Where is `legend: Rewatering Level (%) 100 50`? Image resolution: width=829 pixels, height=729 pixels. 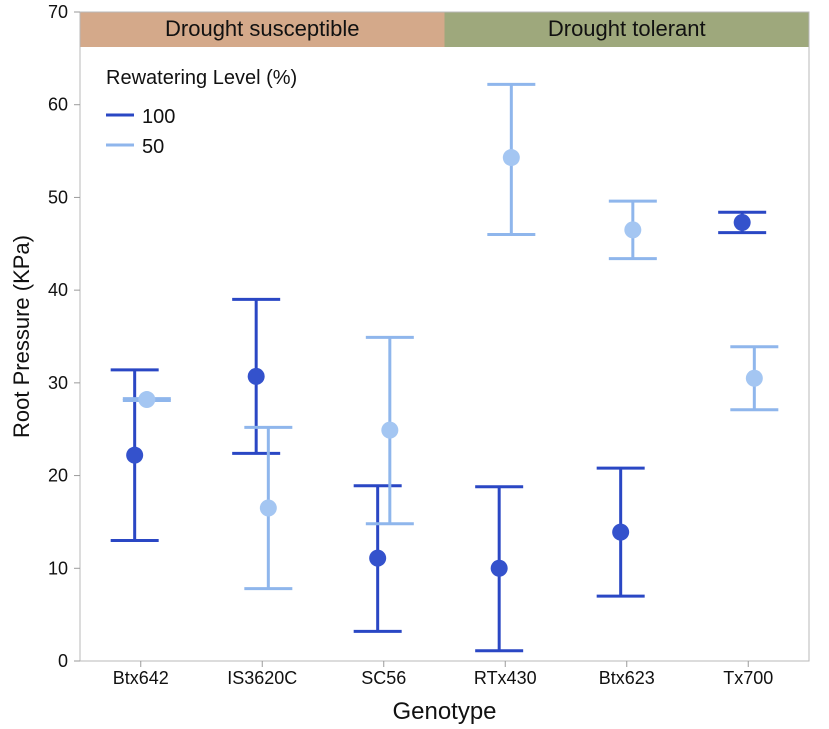 legend: Rewatering Level (%) 100 50 is located at coordinates (201, 112).